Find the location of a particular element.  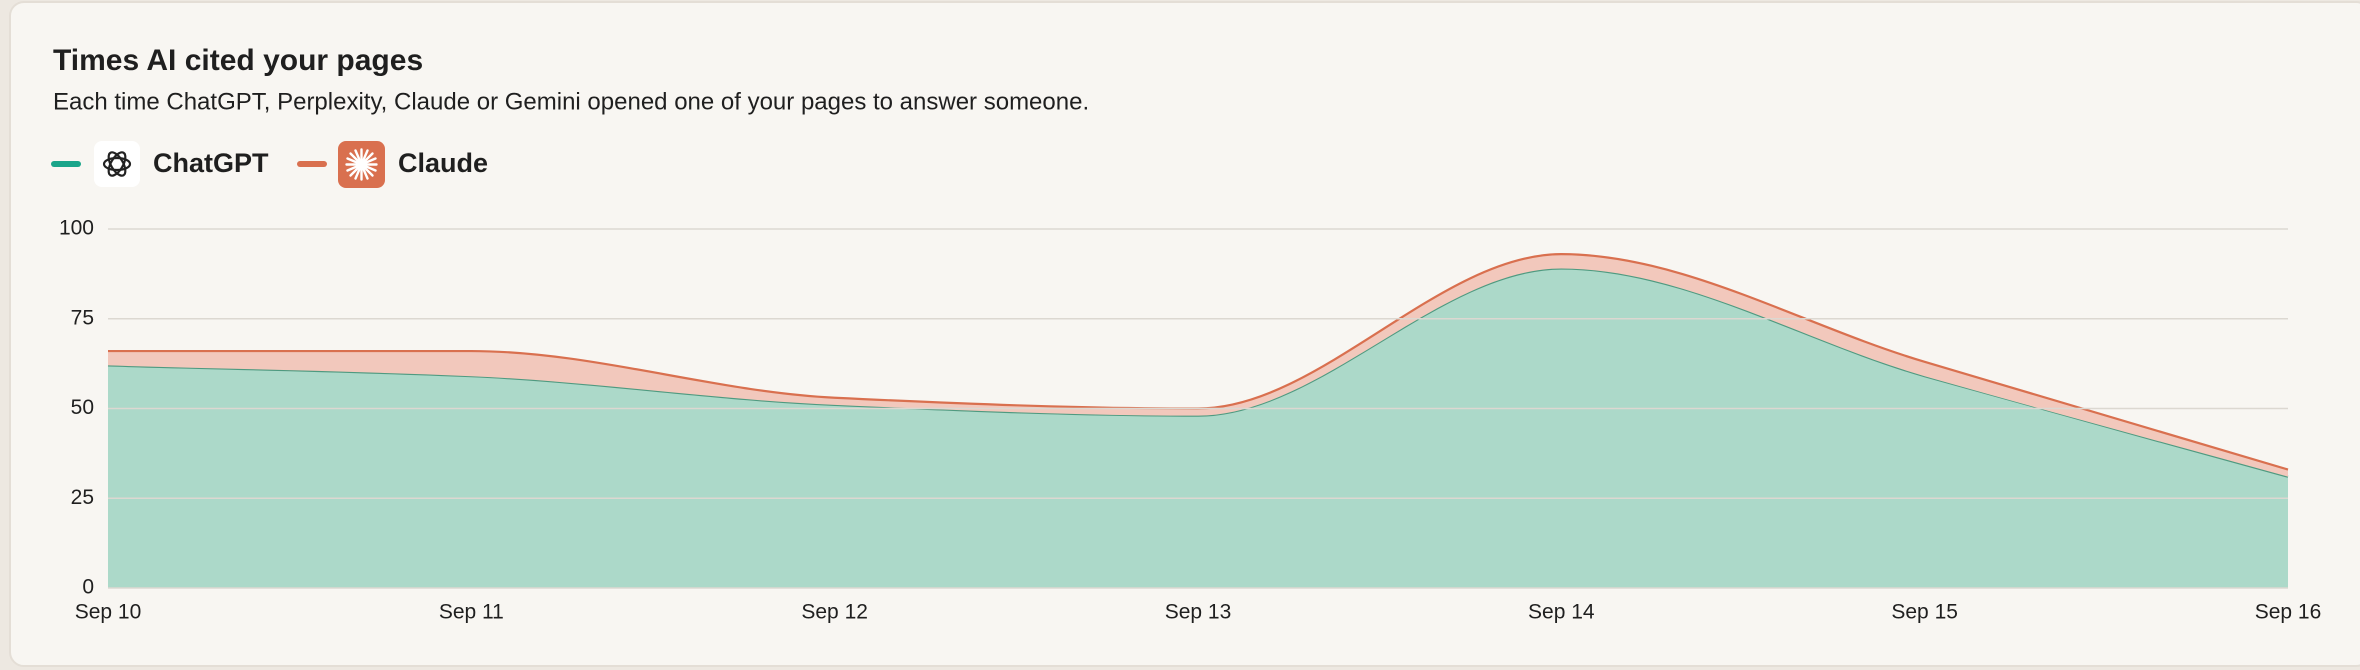

x-tick-label: Sep 15 is located at coordinates (1924, 612).